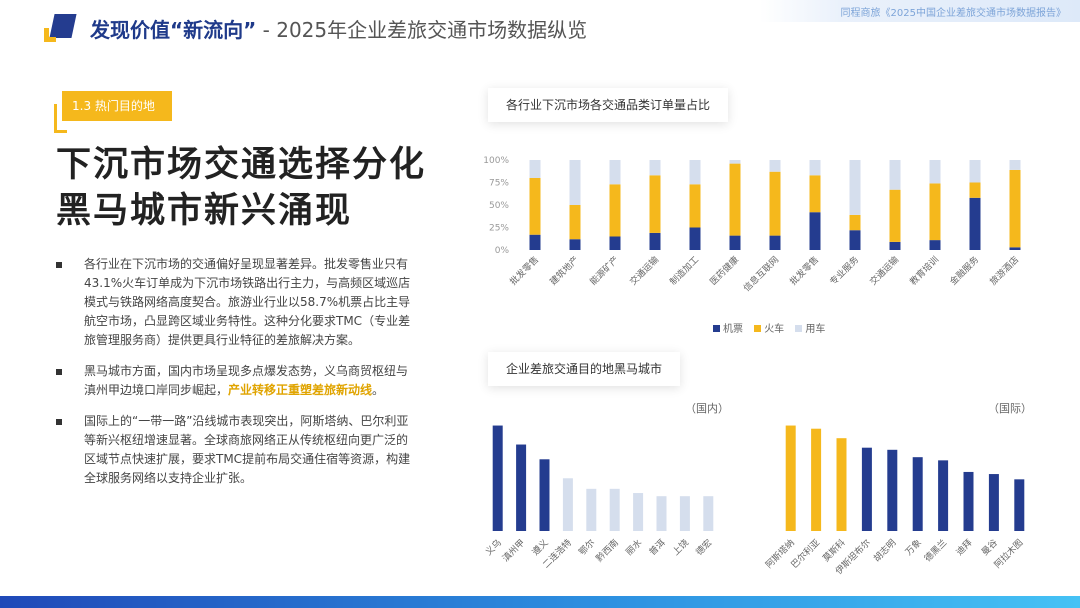  What do you see at coordinates (924, 271) in the screenshot?
I see `x-tick-label: 教育培训` at bounding box center [924, 271].